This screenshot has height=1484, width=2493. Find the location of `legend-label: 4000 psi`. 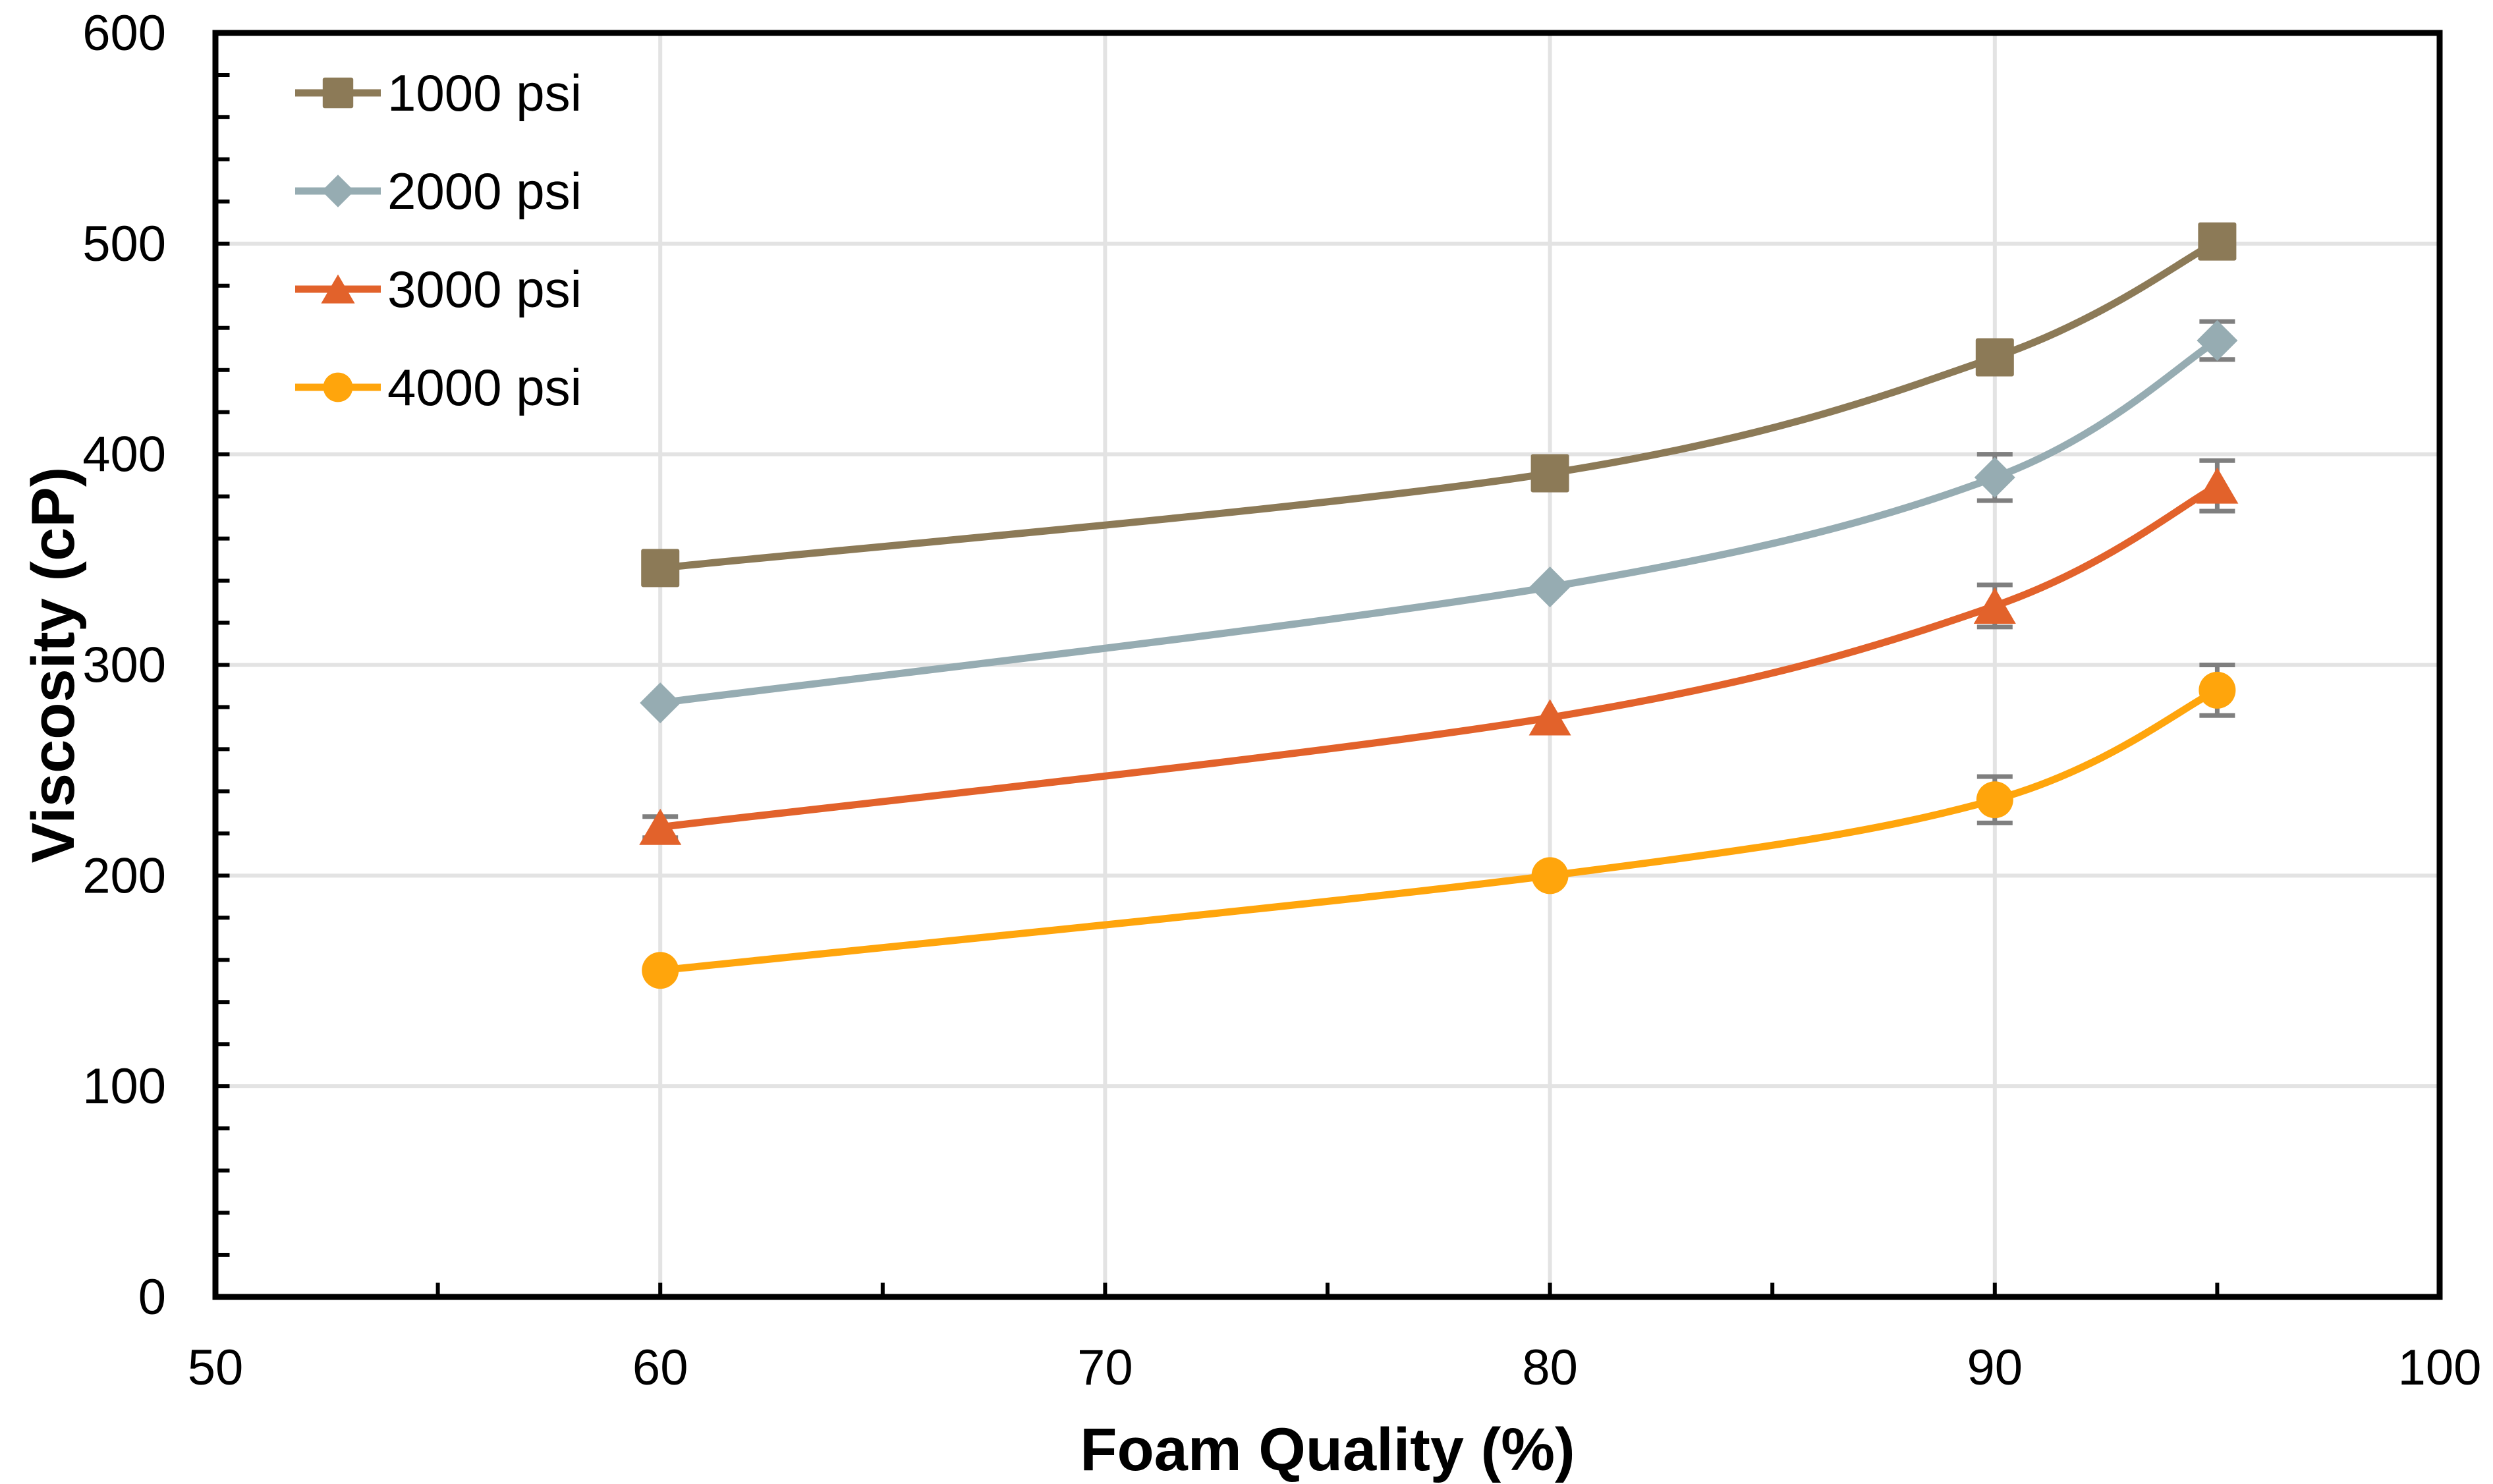

legend-label: 4000 psi is located at coordinates (485, 387).